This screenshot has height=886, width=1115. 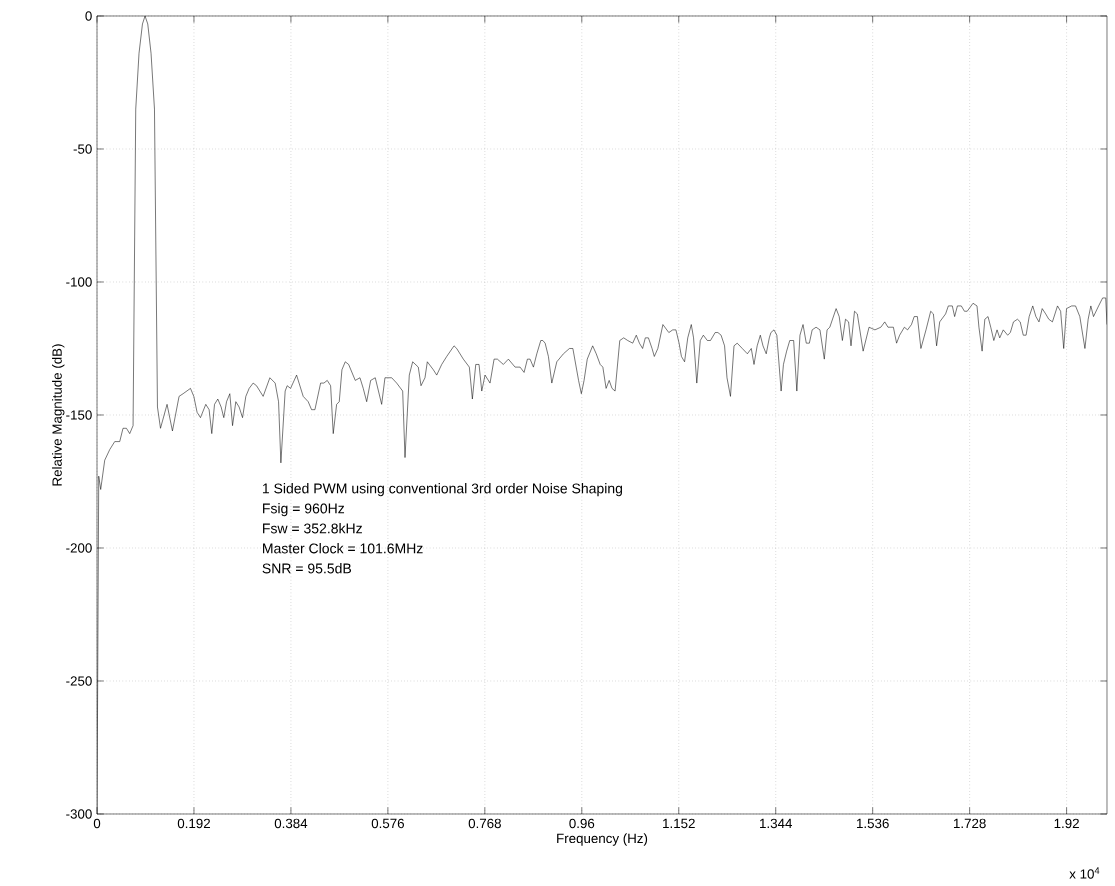 I want to click on y-axis-title: Relative Magnitude (dB), so click(x=58, y=415).